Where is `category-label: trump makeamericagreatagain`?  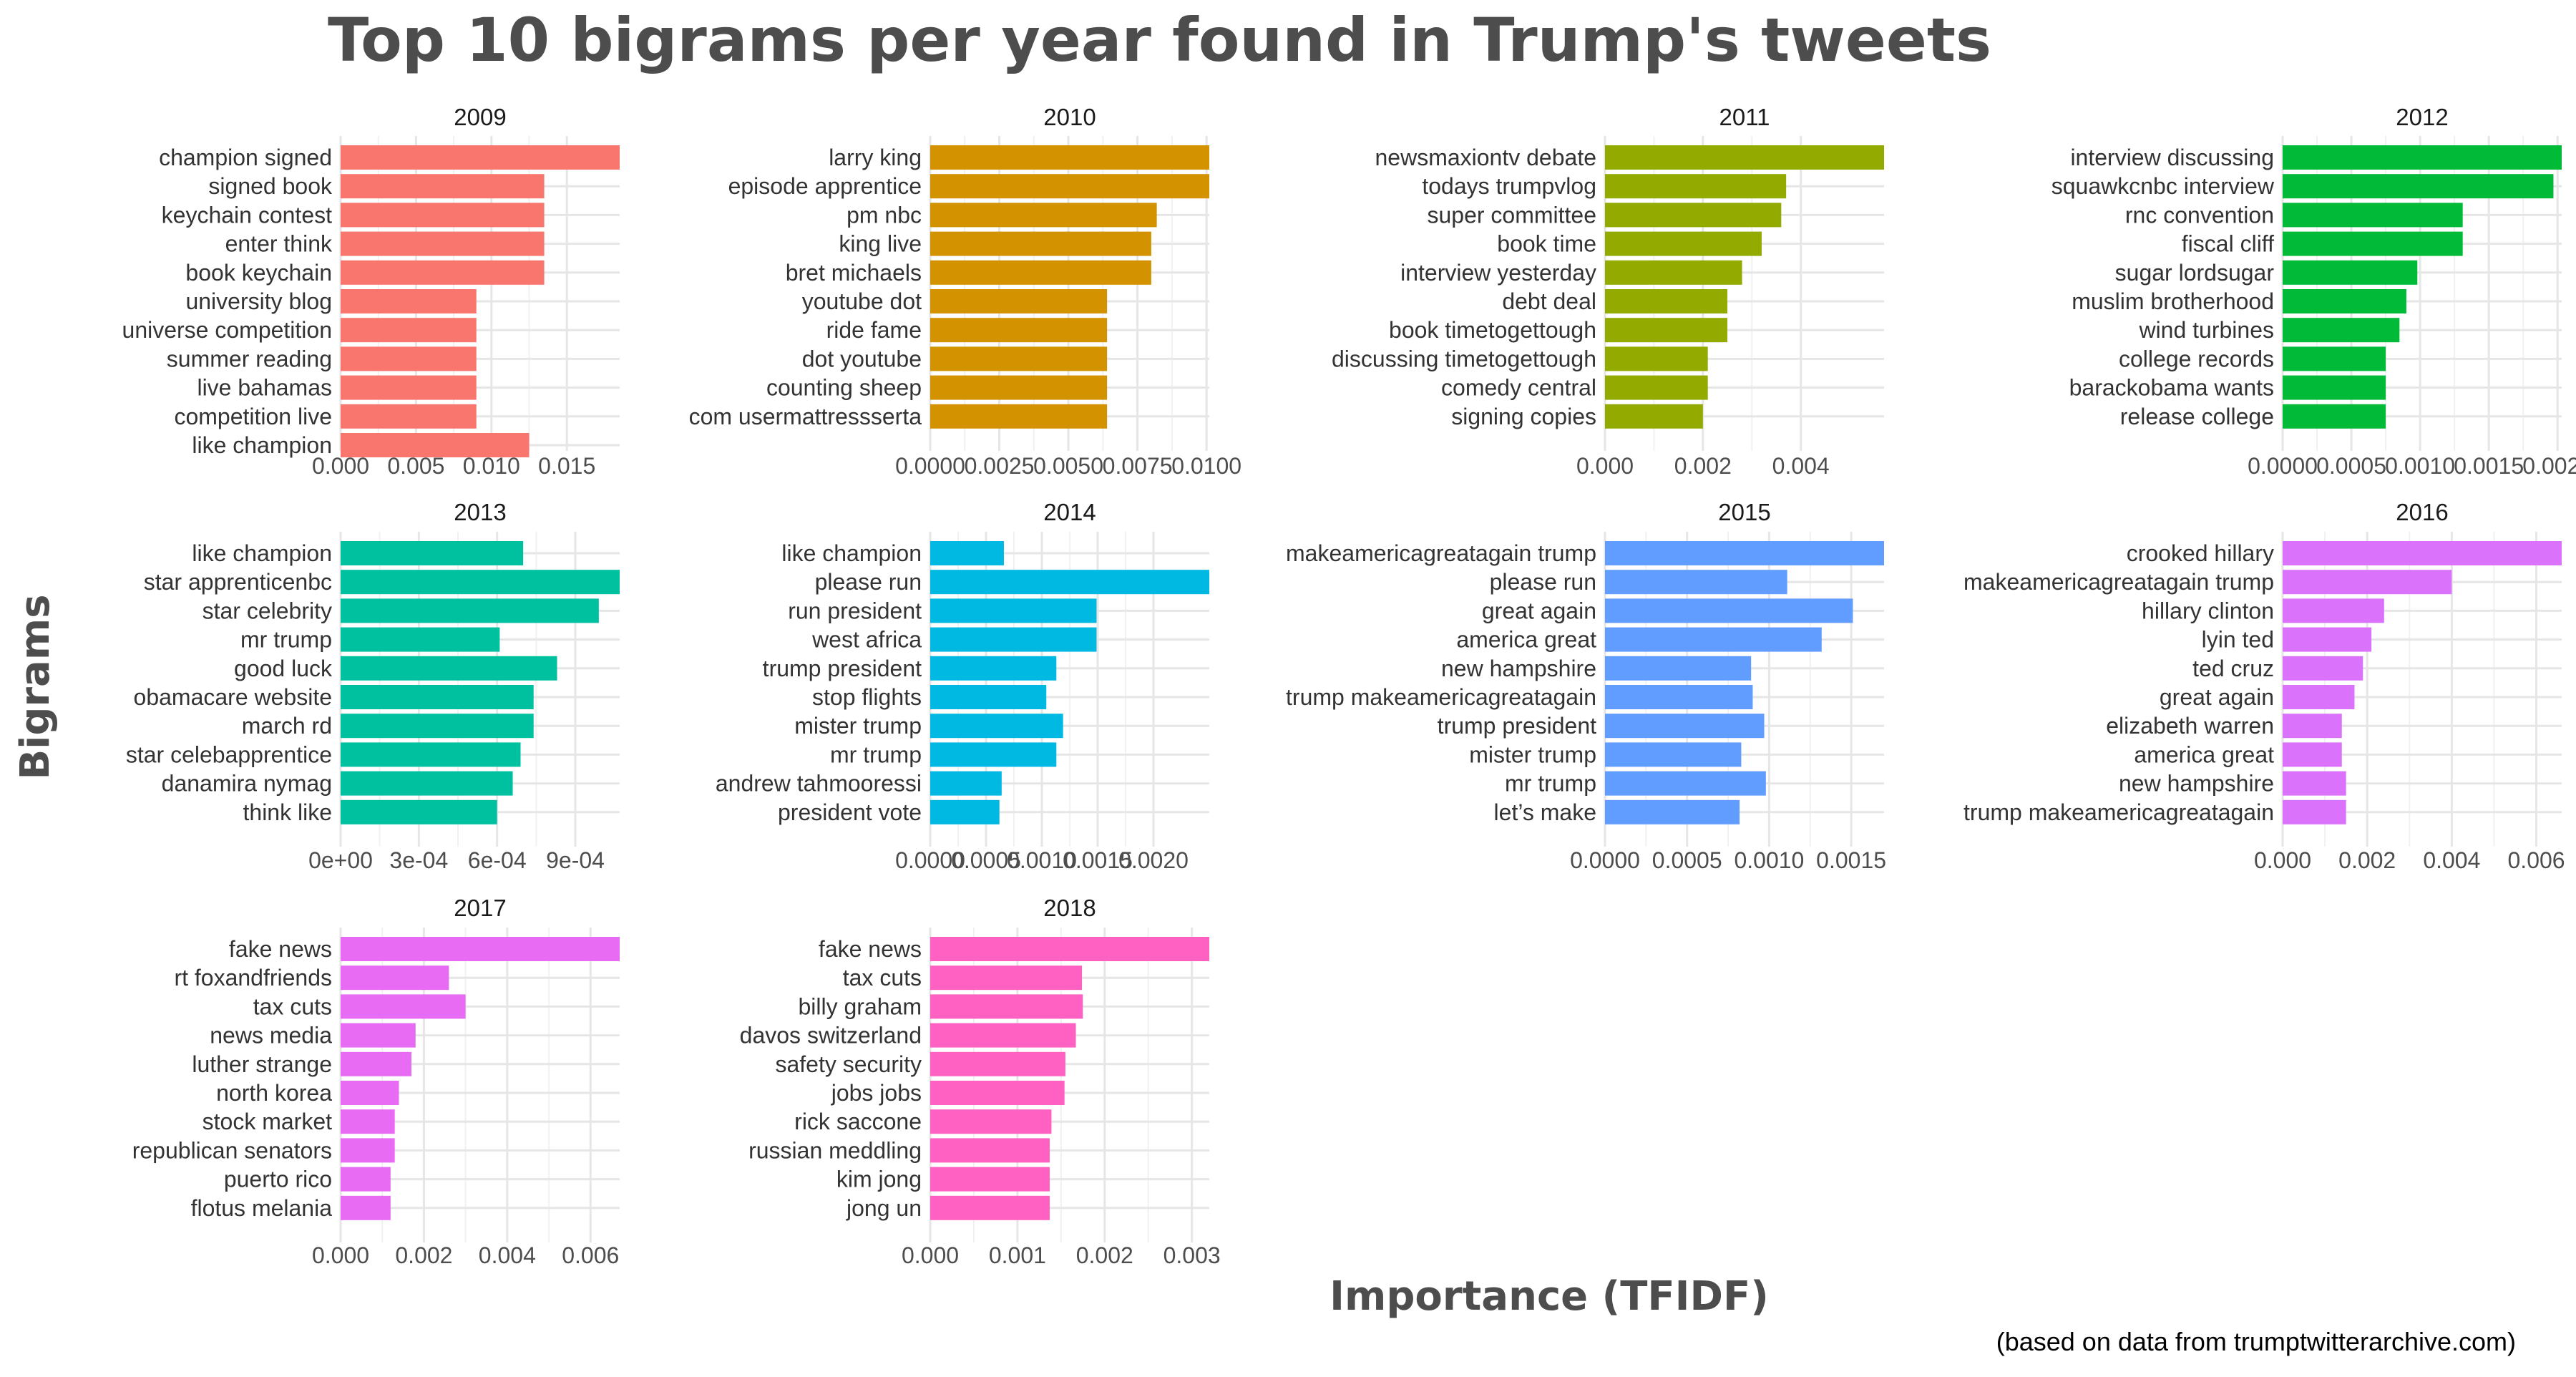 category-label: trump makeamericagreatagain is located at coordinates (1441, 697).